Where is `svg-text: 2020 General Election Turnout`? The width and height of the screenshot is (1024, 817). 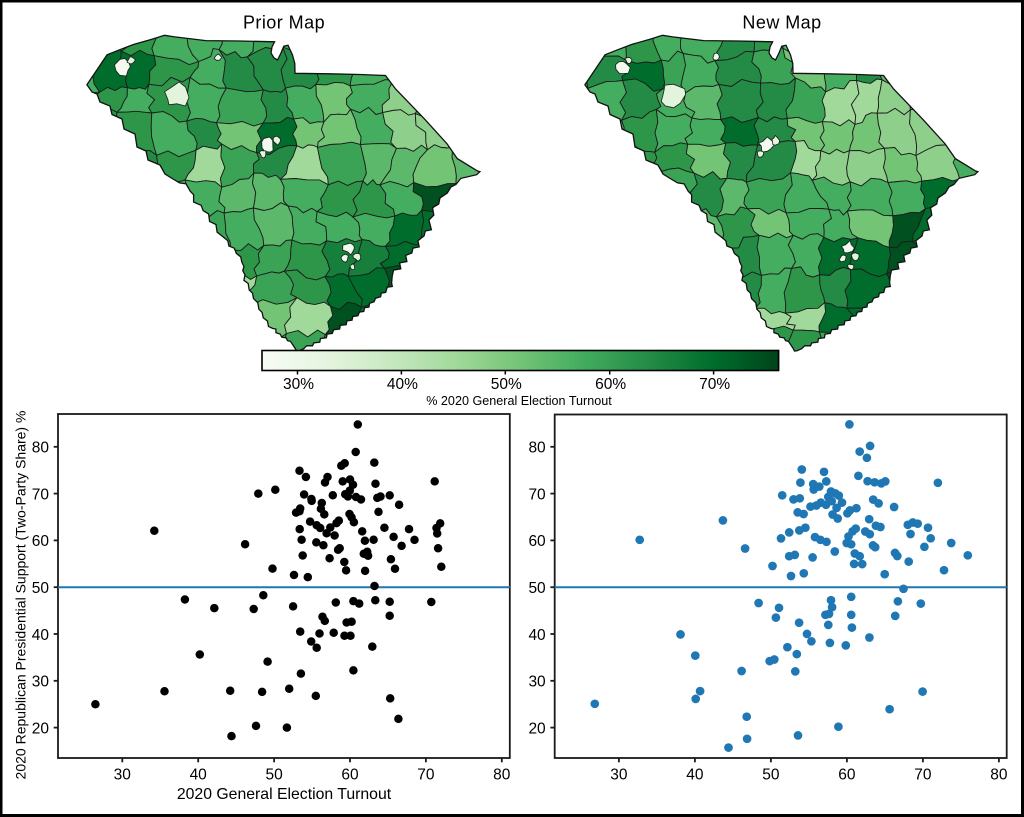 svg-text: 2020 General Election Turnout is located at coordinates (284, 794).